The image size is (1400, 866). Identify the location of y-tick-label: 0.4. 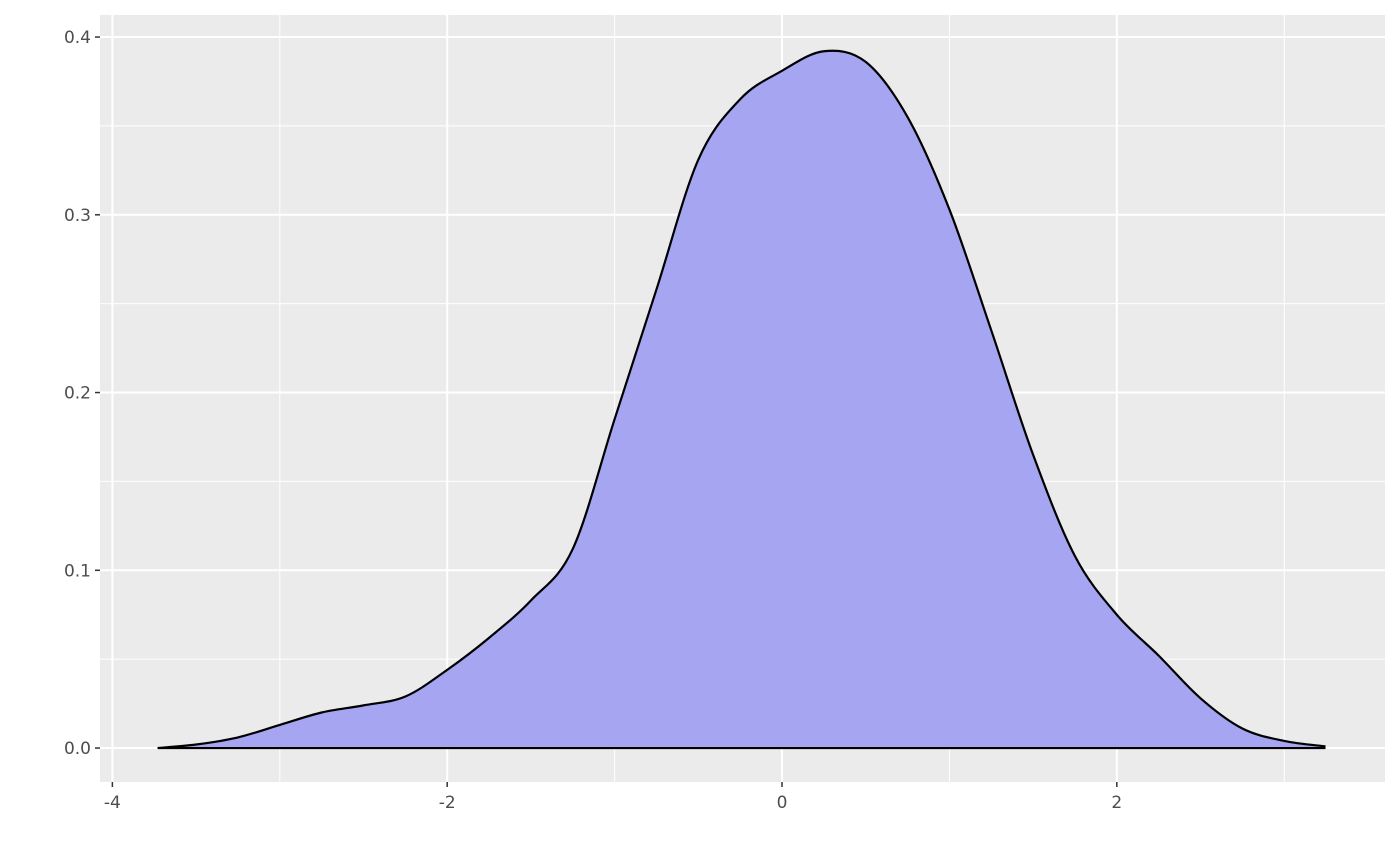
(77, 38).